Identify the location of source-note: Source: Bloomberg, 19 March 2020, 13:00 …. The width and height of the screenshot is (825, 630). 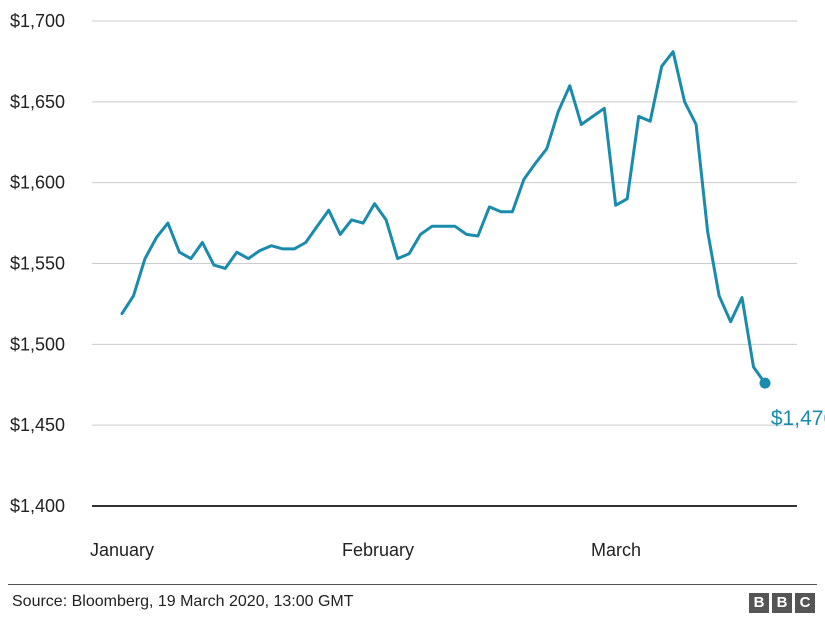
(183, 601).